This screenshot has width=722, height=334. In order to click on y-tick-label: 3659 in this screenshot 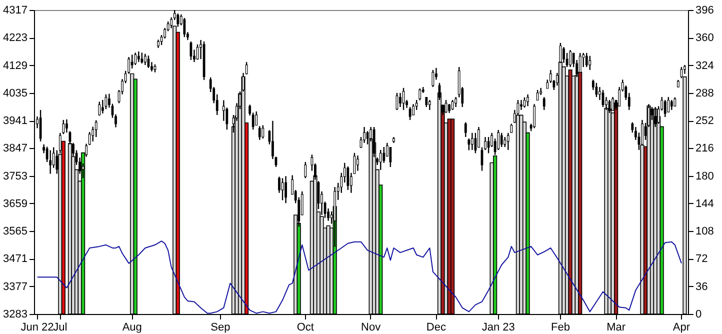, I will do `click(15, 204)`.